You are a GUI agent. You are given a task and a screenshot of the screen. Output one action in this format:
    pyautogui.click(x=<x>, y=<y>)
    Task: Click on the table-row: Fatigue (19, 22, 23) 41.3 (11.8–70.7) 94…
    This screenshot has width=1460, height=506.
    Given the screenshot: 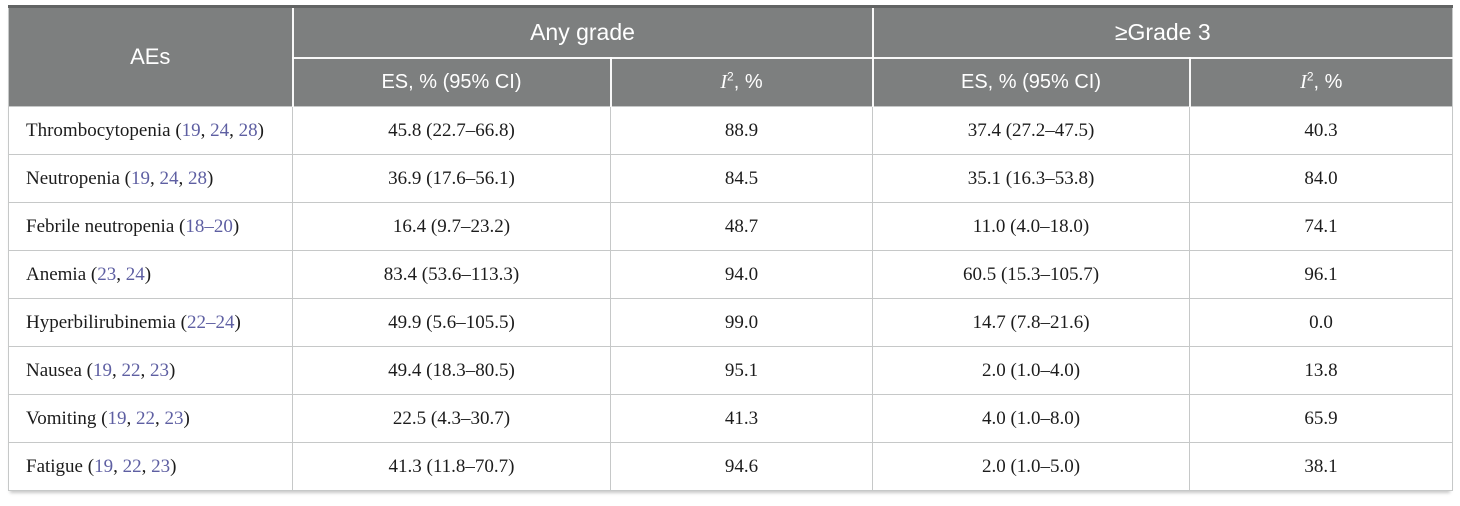 What is the action you would take?
    pyautogui.click(x=731, y=466)
    